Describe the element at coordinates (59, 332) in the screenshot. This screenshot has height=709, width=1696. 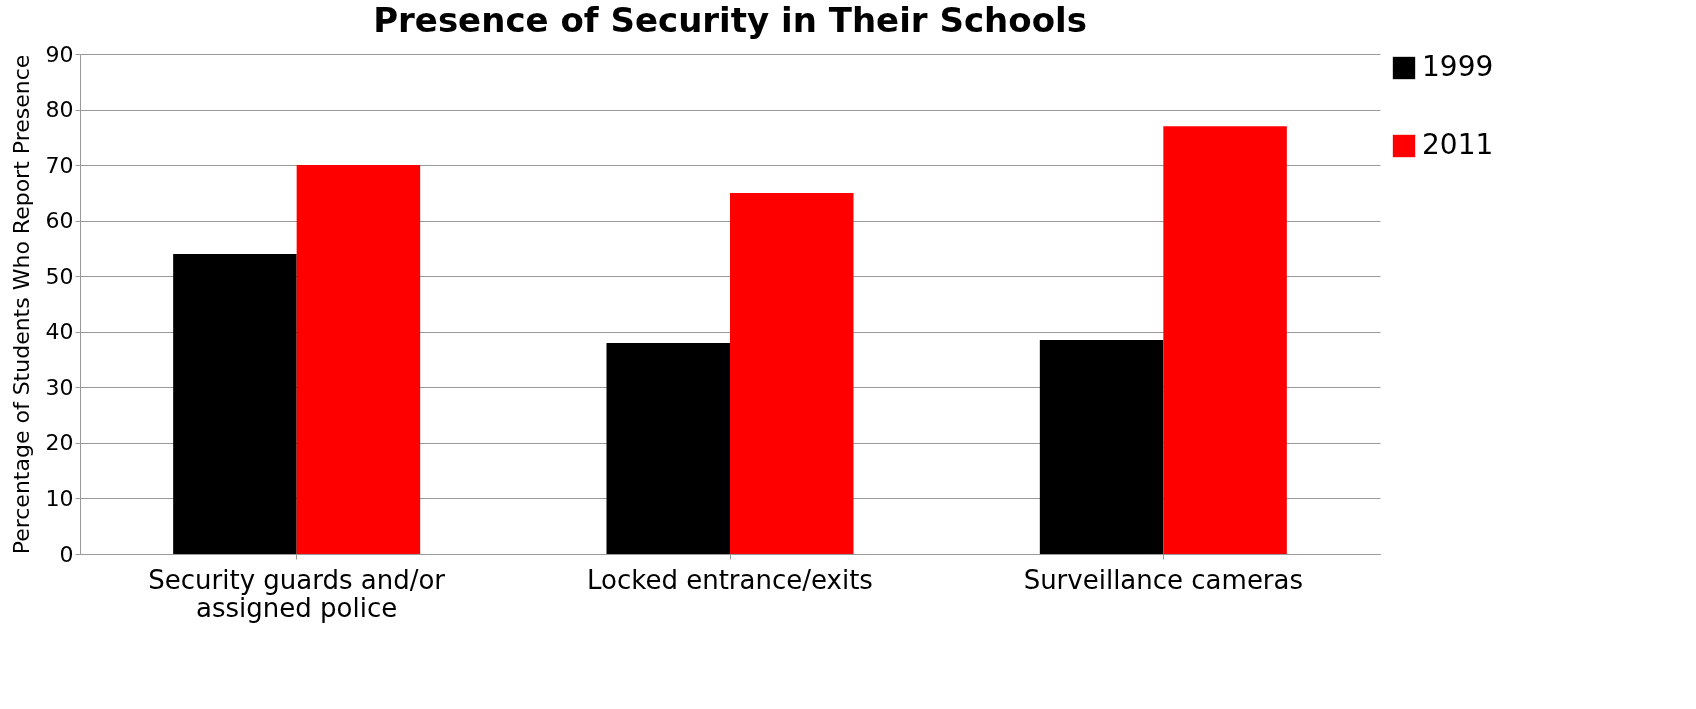
I see `y-tick-label: 40` at that location.